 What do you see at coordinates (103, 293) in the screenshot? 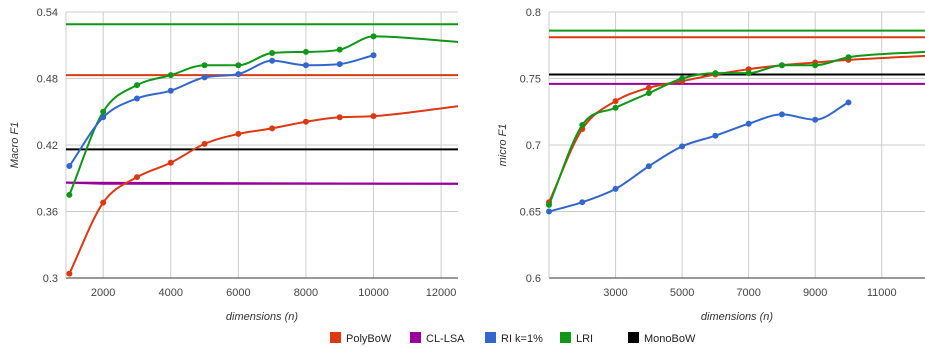
I see `x-tick-label: 2000` at bounding box center [103, 293].